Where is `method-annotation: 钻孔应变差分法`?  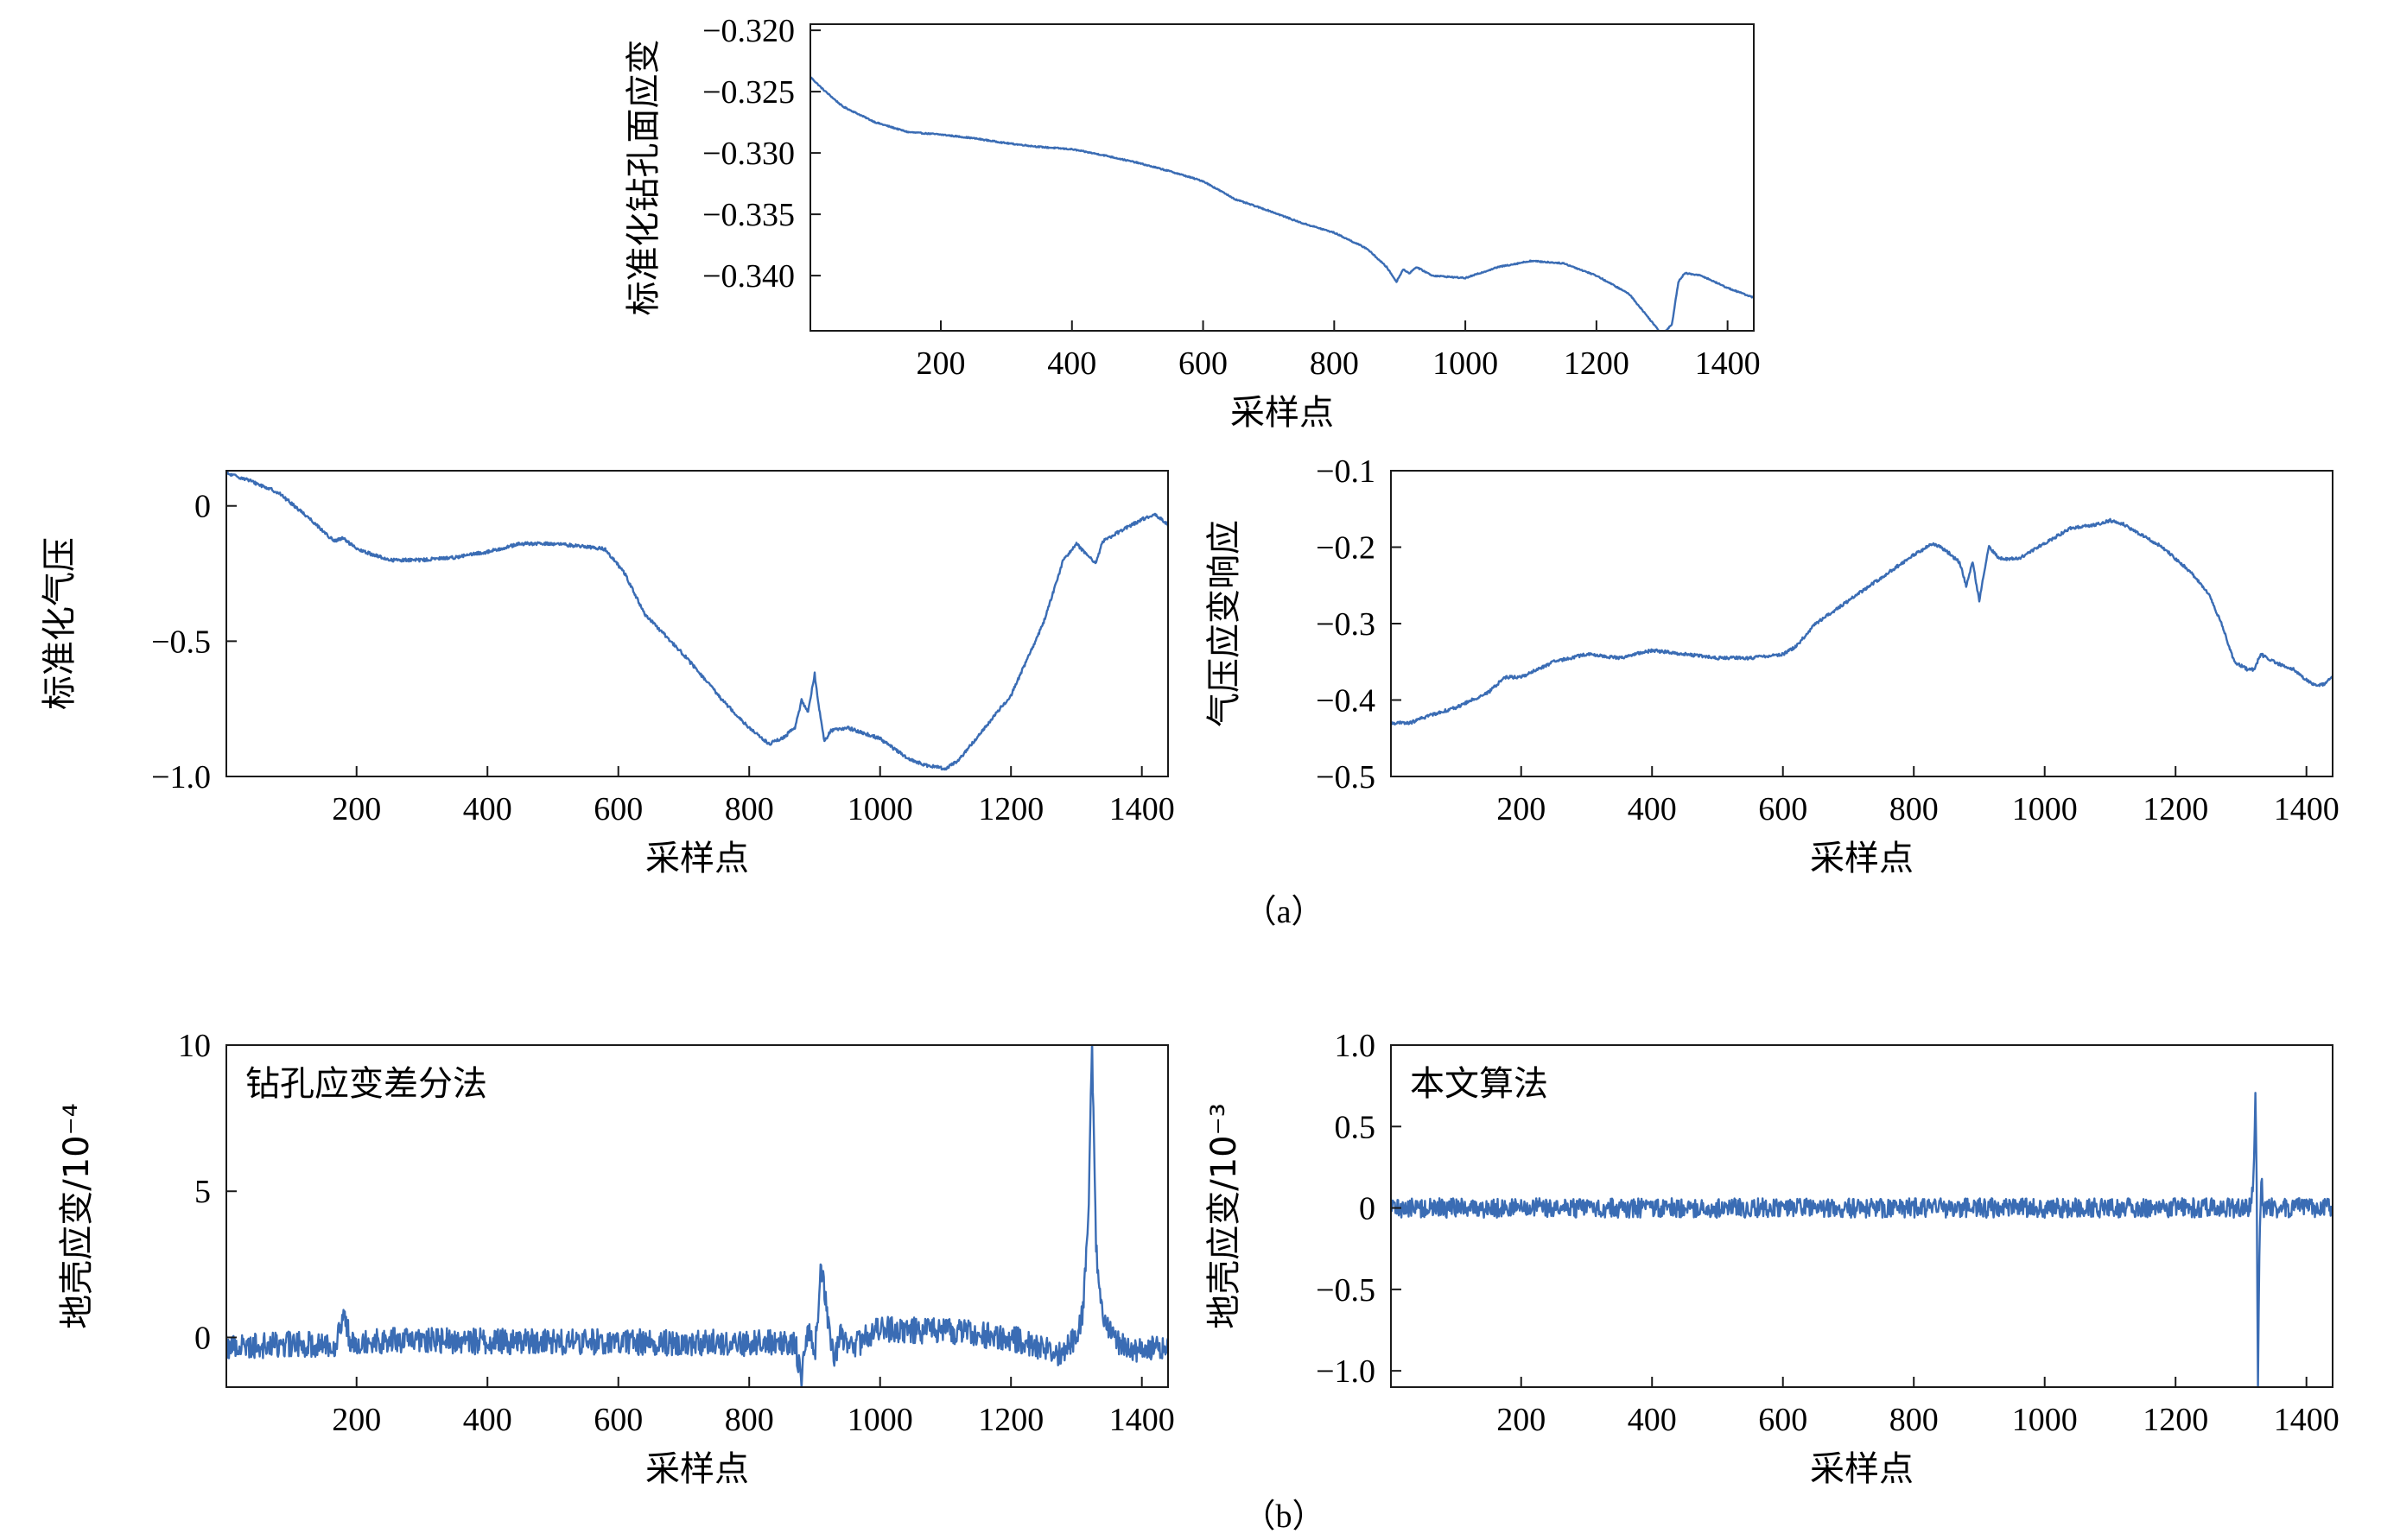 method-annotation: 钻孔应变差分法 is located at coordinates (366, 1084).